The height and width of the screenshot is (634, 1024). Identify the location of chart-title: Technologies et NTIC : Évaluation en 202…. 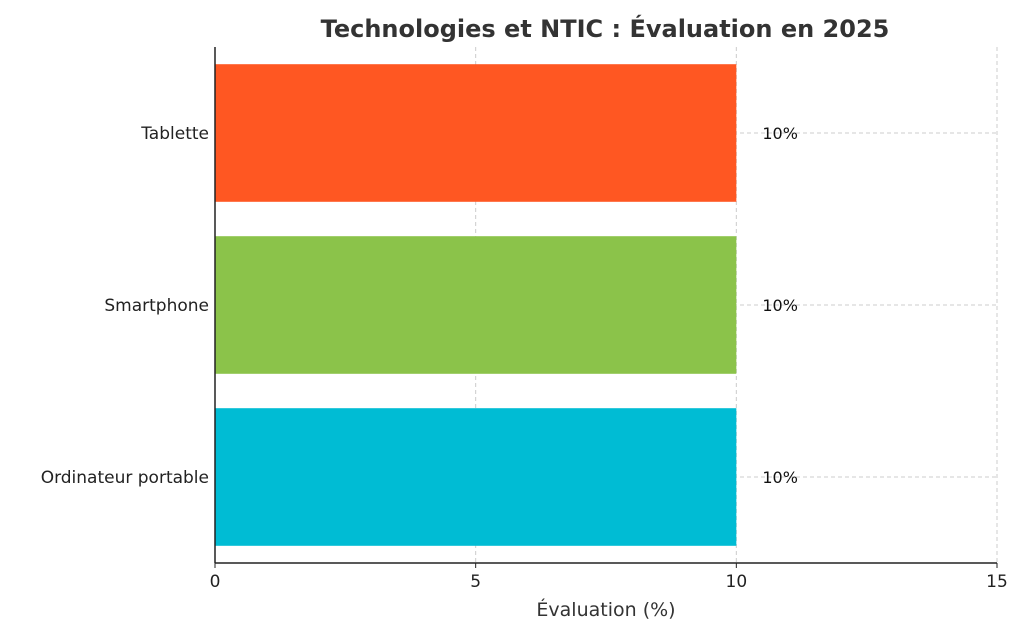
(605, 28).